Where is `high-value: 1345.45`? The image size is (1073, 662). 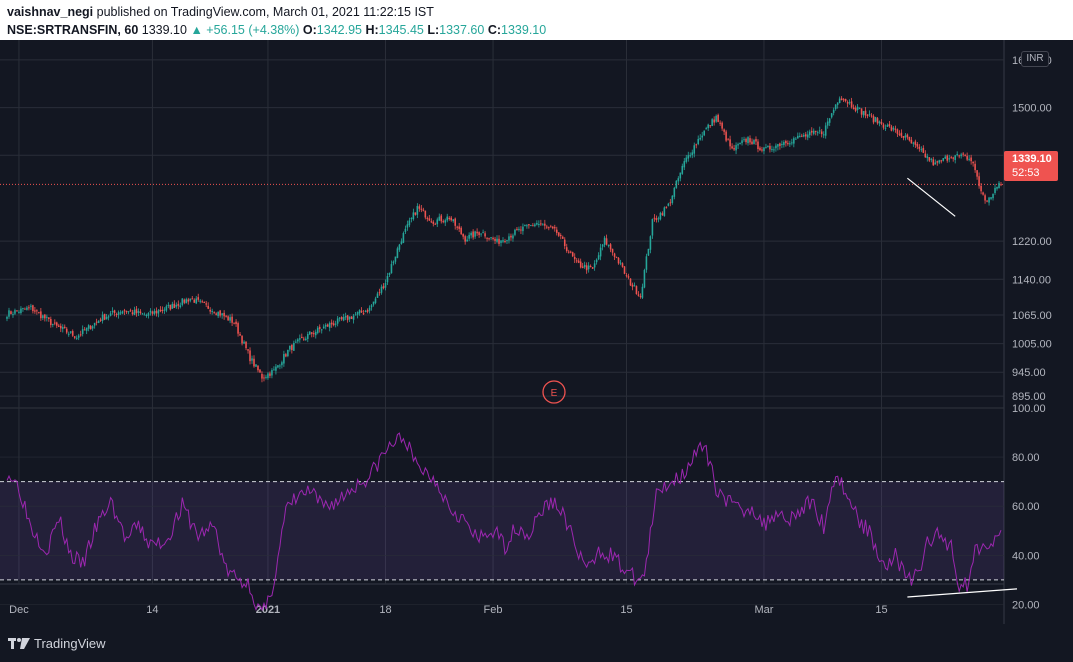
high-value: 1345.45 is located at coordinates (401, 30).